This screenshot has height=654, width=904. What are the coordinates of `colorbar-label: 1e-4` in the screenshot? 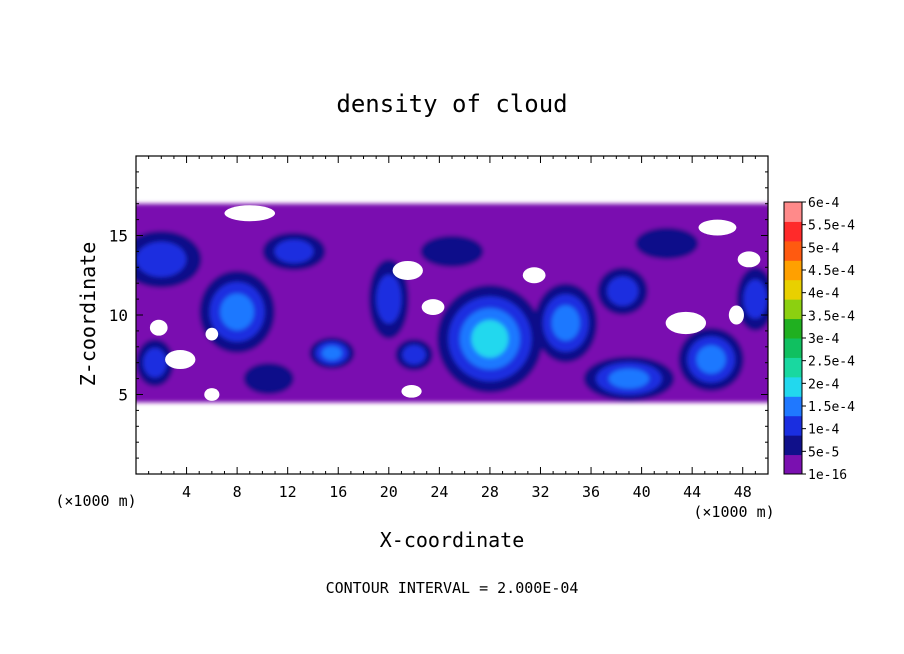 It's located at (823, 430).